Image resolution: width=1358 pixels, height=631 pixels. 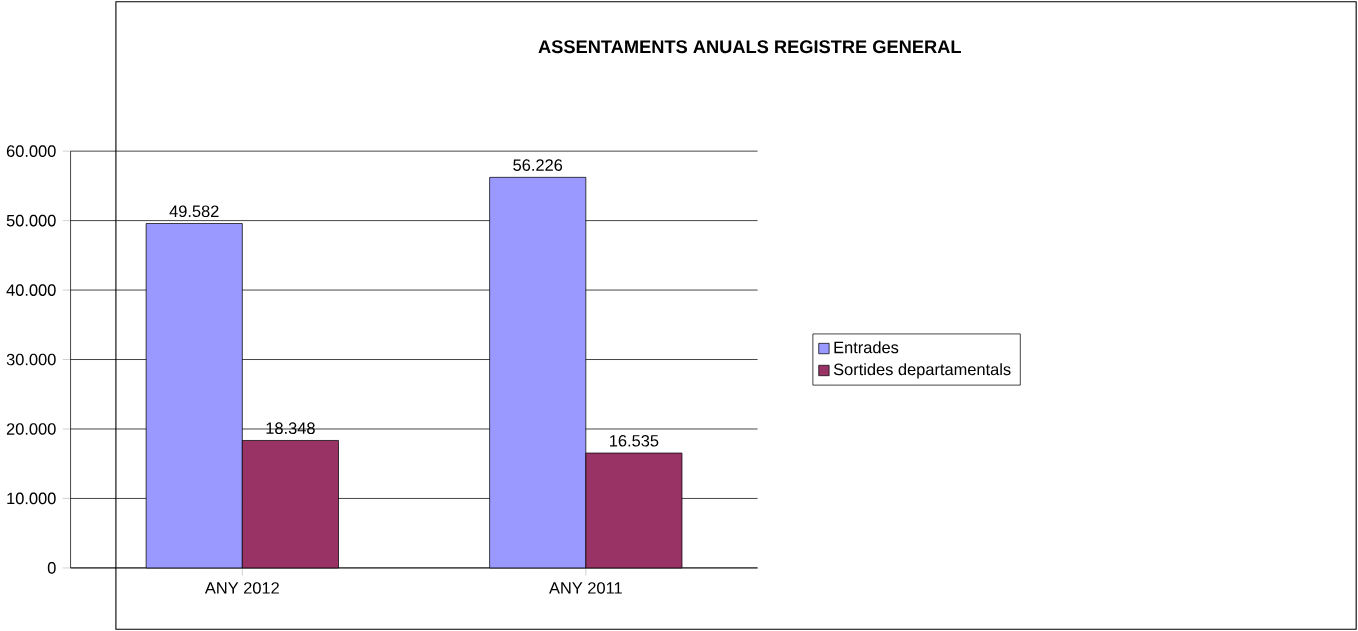 What do you see at coordinates (31, 220) in the screenshot?
I see `y-tick-label: 50.000` at bounding box center [31, 220].